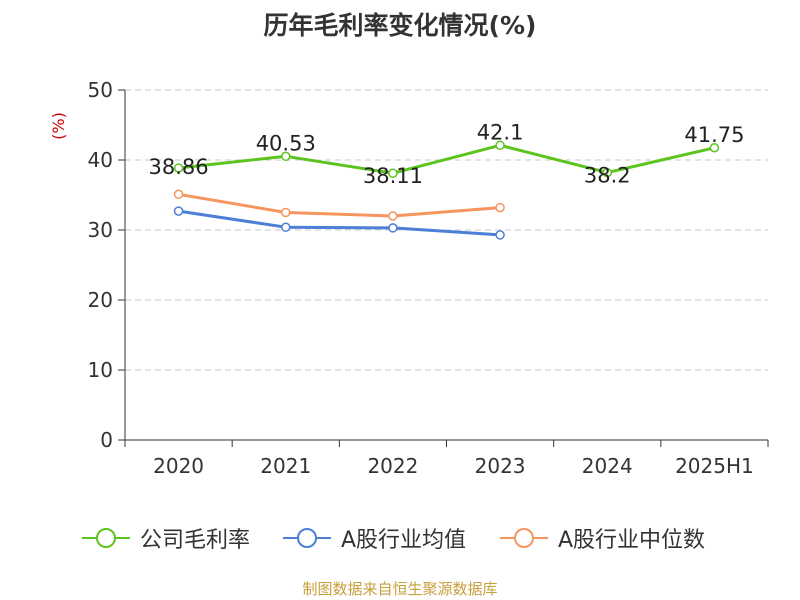  Describe the element at coordinates (285, 466) in the screenshot. I see `x-tick-label: 2021` at that location.